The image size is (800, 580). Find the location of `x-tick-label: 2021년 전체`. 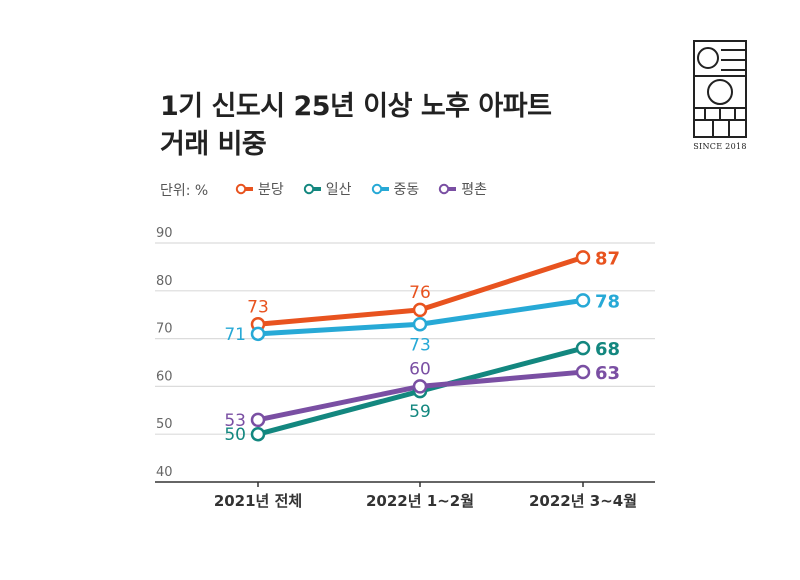

x-tick-label: 2021년 전체 is located at coordinates (258, 501).